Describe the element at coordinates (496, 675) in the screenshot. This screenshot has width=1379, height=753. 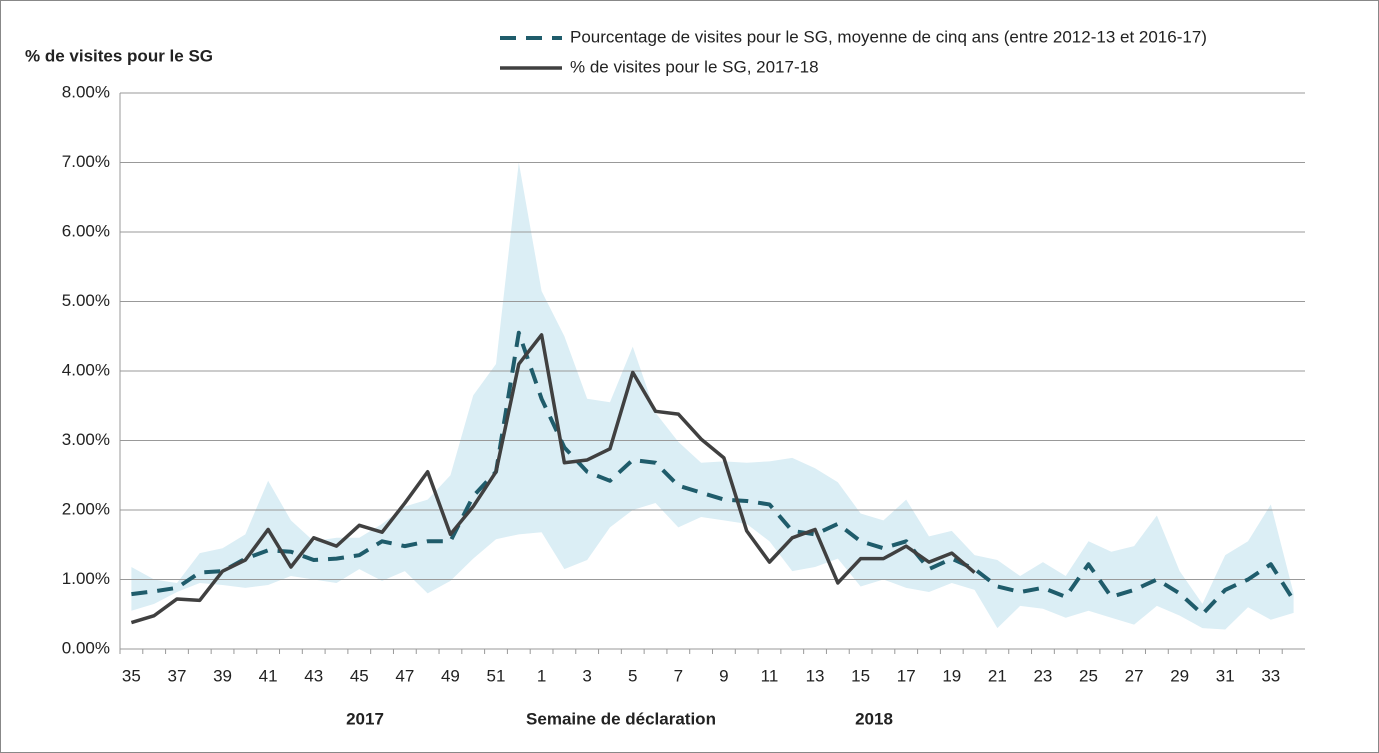
I see `x-tick-label: 51` at that location.